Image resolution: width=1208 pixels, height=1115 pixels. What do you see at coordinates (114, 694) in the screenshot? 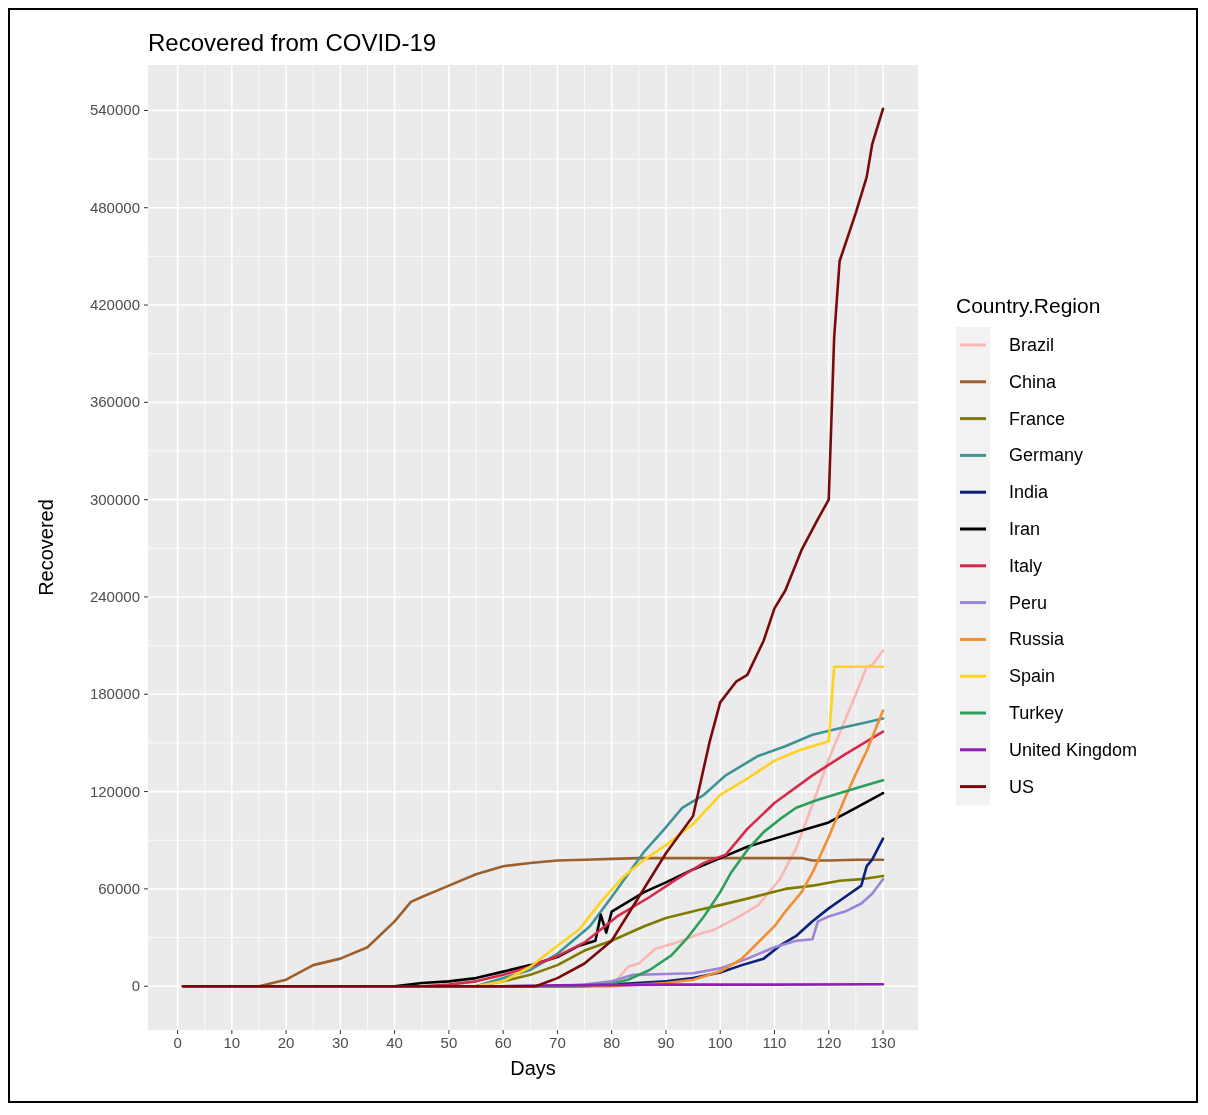
I see `y-tick-label: 180000` at bounding box center [114, 694].